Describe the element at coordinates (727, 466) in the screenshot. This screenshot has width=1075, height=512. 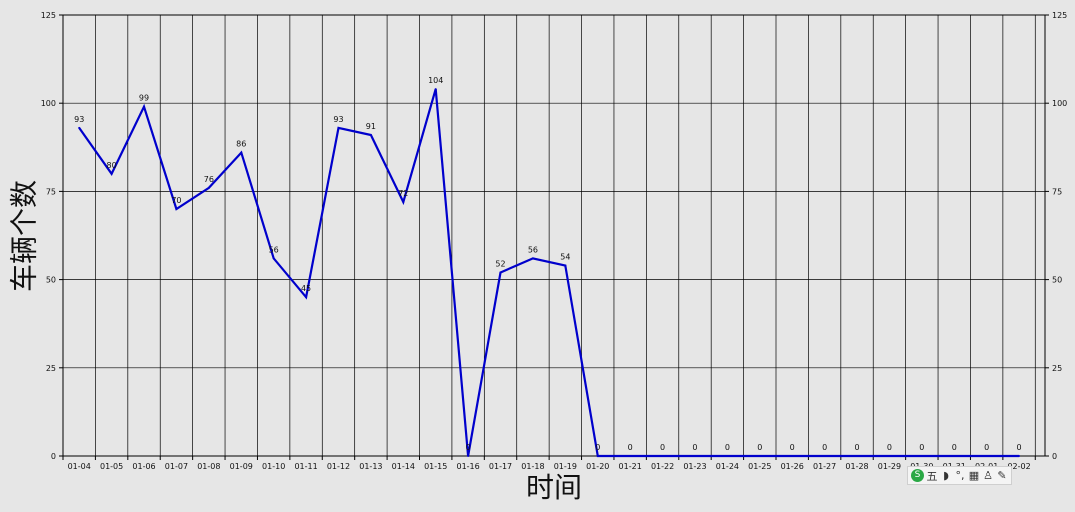
I see `x-tick-label: 01-24` at that location.